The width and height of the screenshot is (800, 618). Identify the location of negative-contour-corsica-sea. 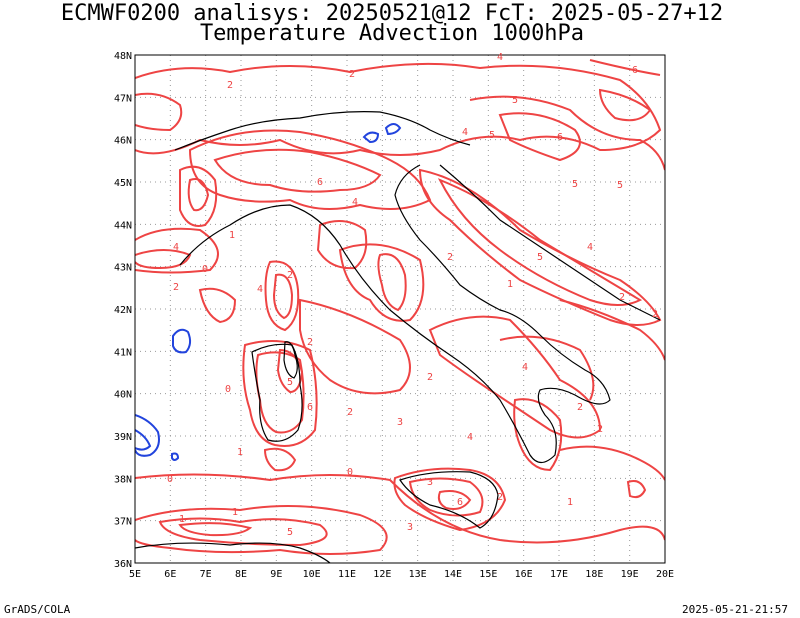
(182, 341).